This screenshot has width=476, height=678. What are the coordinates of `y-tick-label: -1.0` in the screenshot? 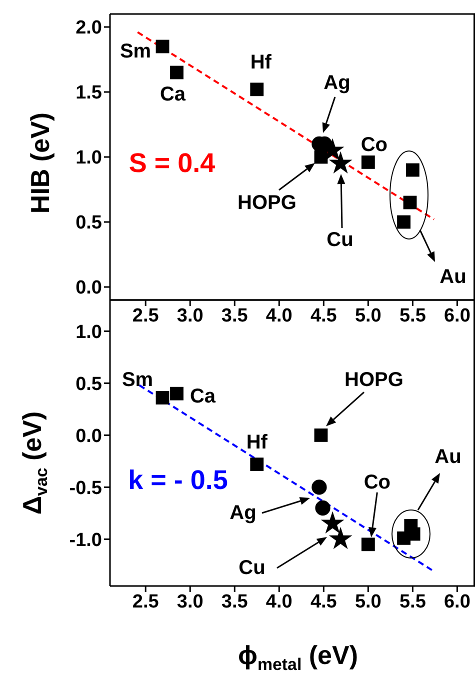 It's located at (85, 540).